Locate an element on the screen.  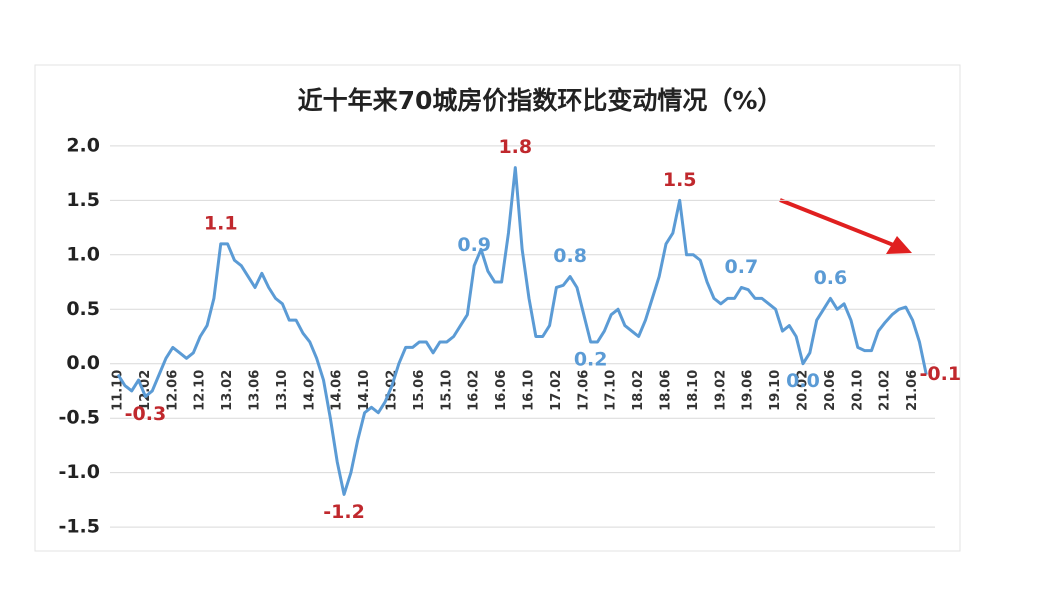
x-tick-label: 14.10 is located at coordinates (364, 390).